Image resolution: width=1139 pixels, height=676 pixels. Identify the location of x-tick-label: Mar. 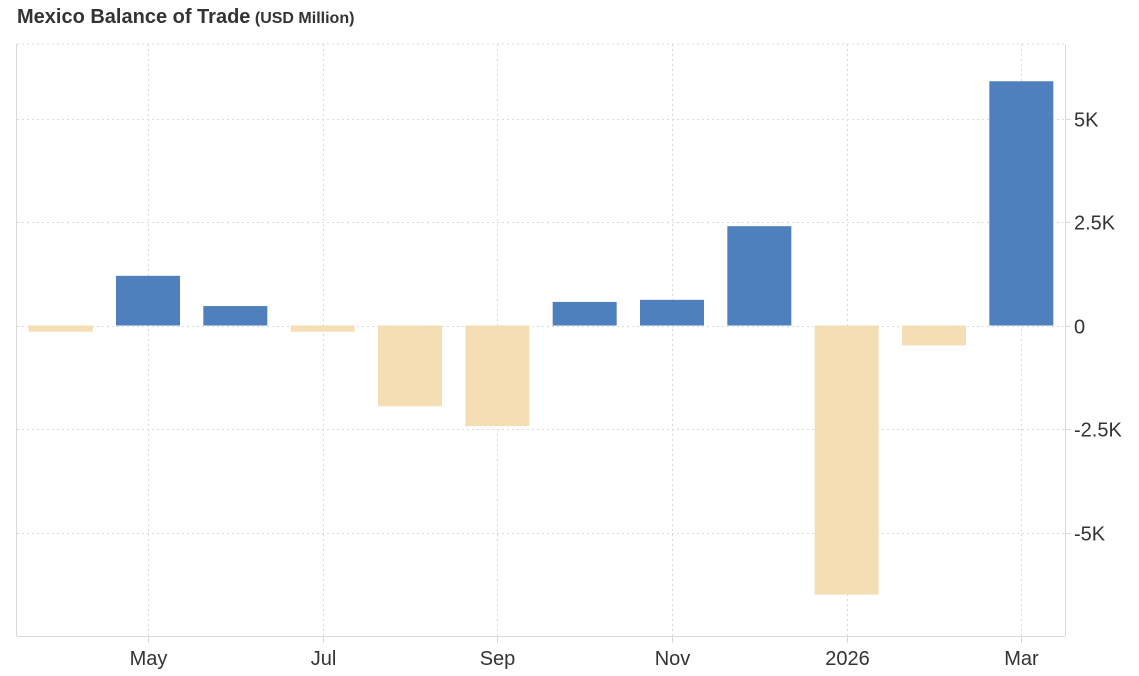
(1021, 659).